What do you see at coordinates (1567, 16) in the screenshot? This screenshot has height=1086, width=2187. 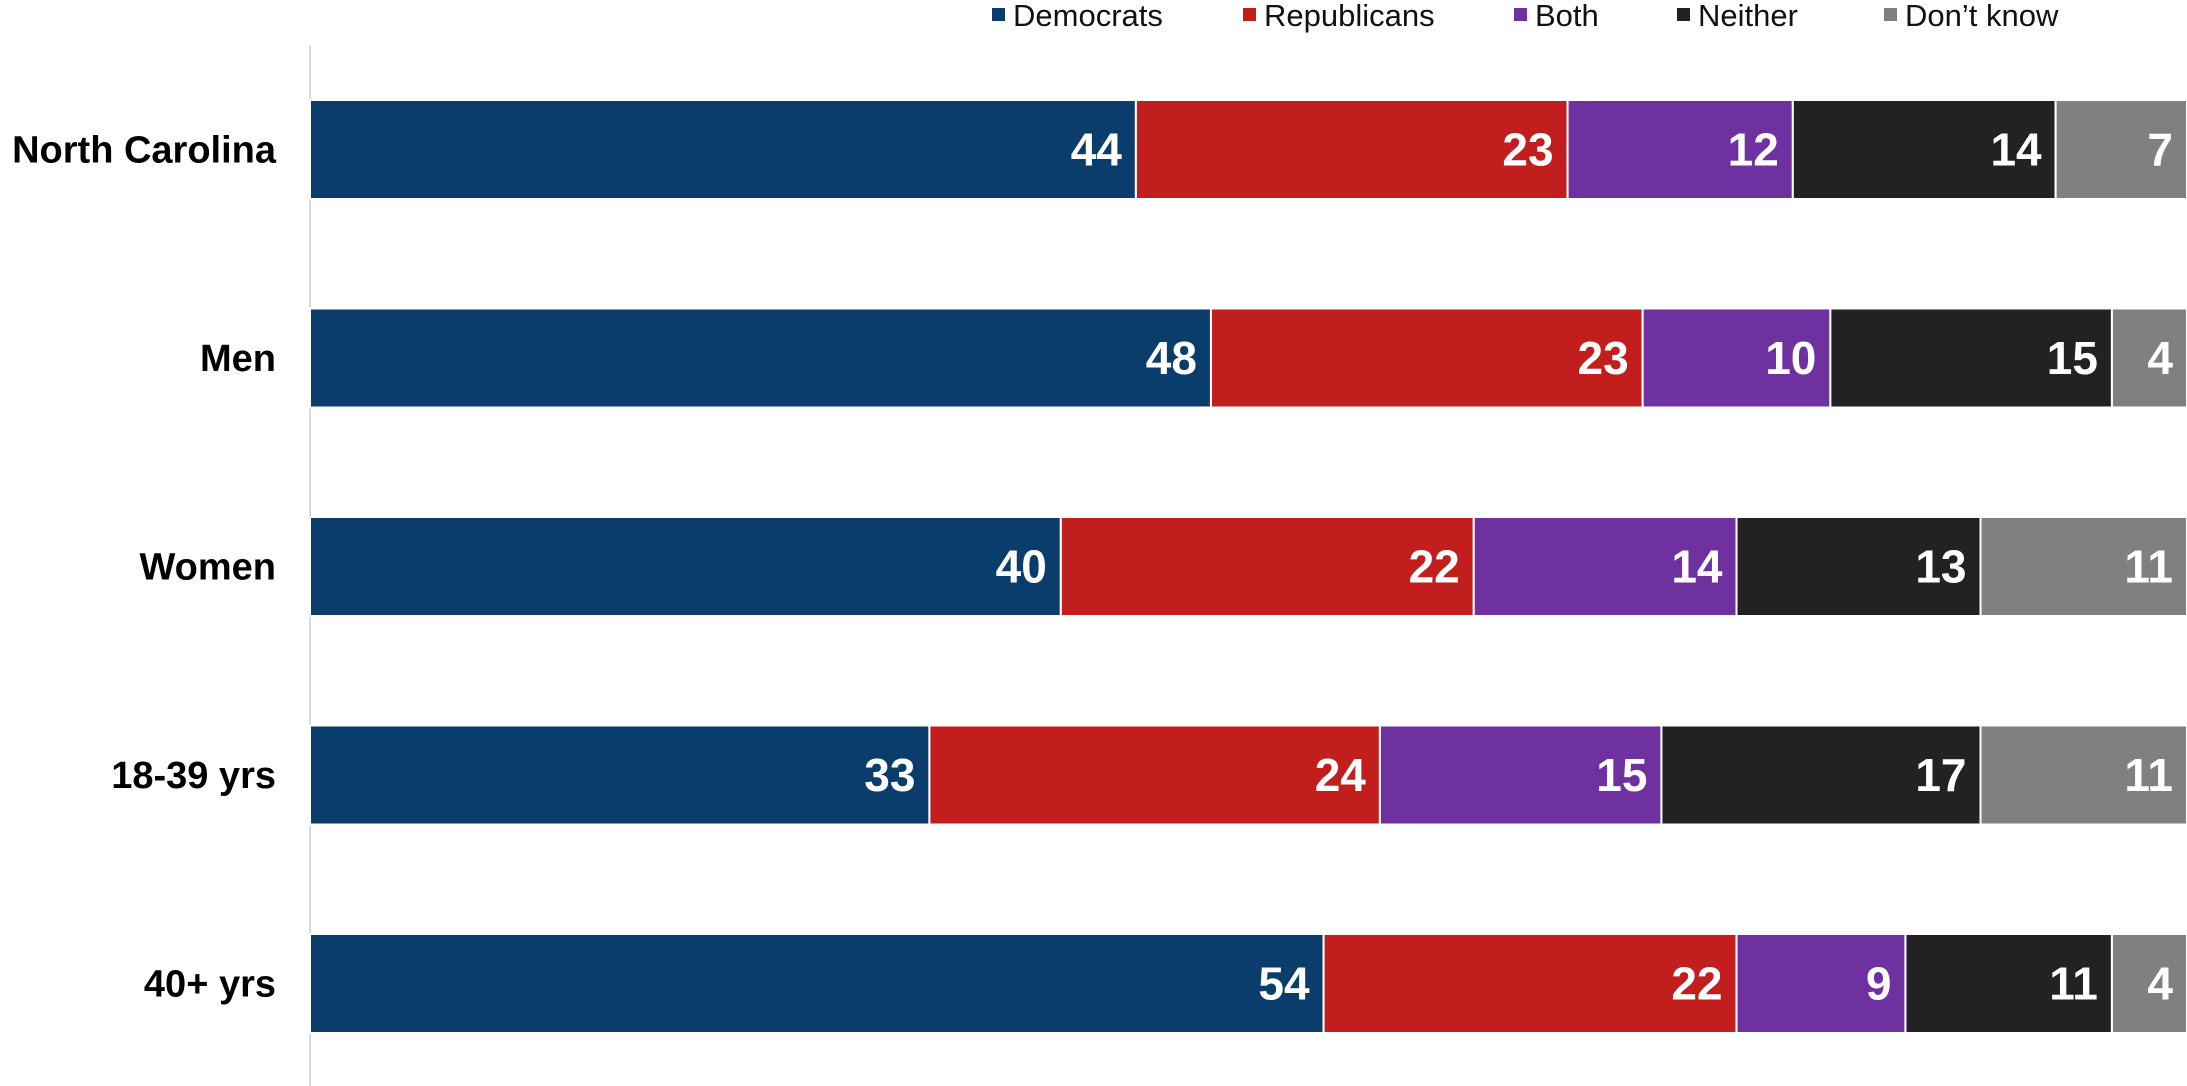 I see `legend-label-both: Both` at bounding box center [1567, 16].